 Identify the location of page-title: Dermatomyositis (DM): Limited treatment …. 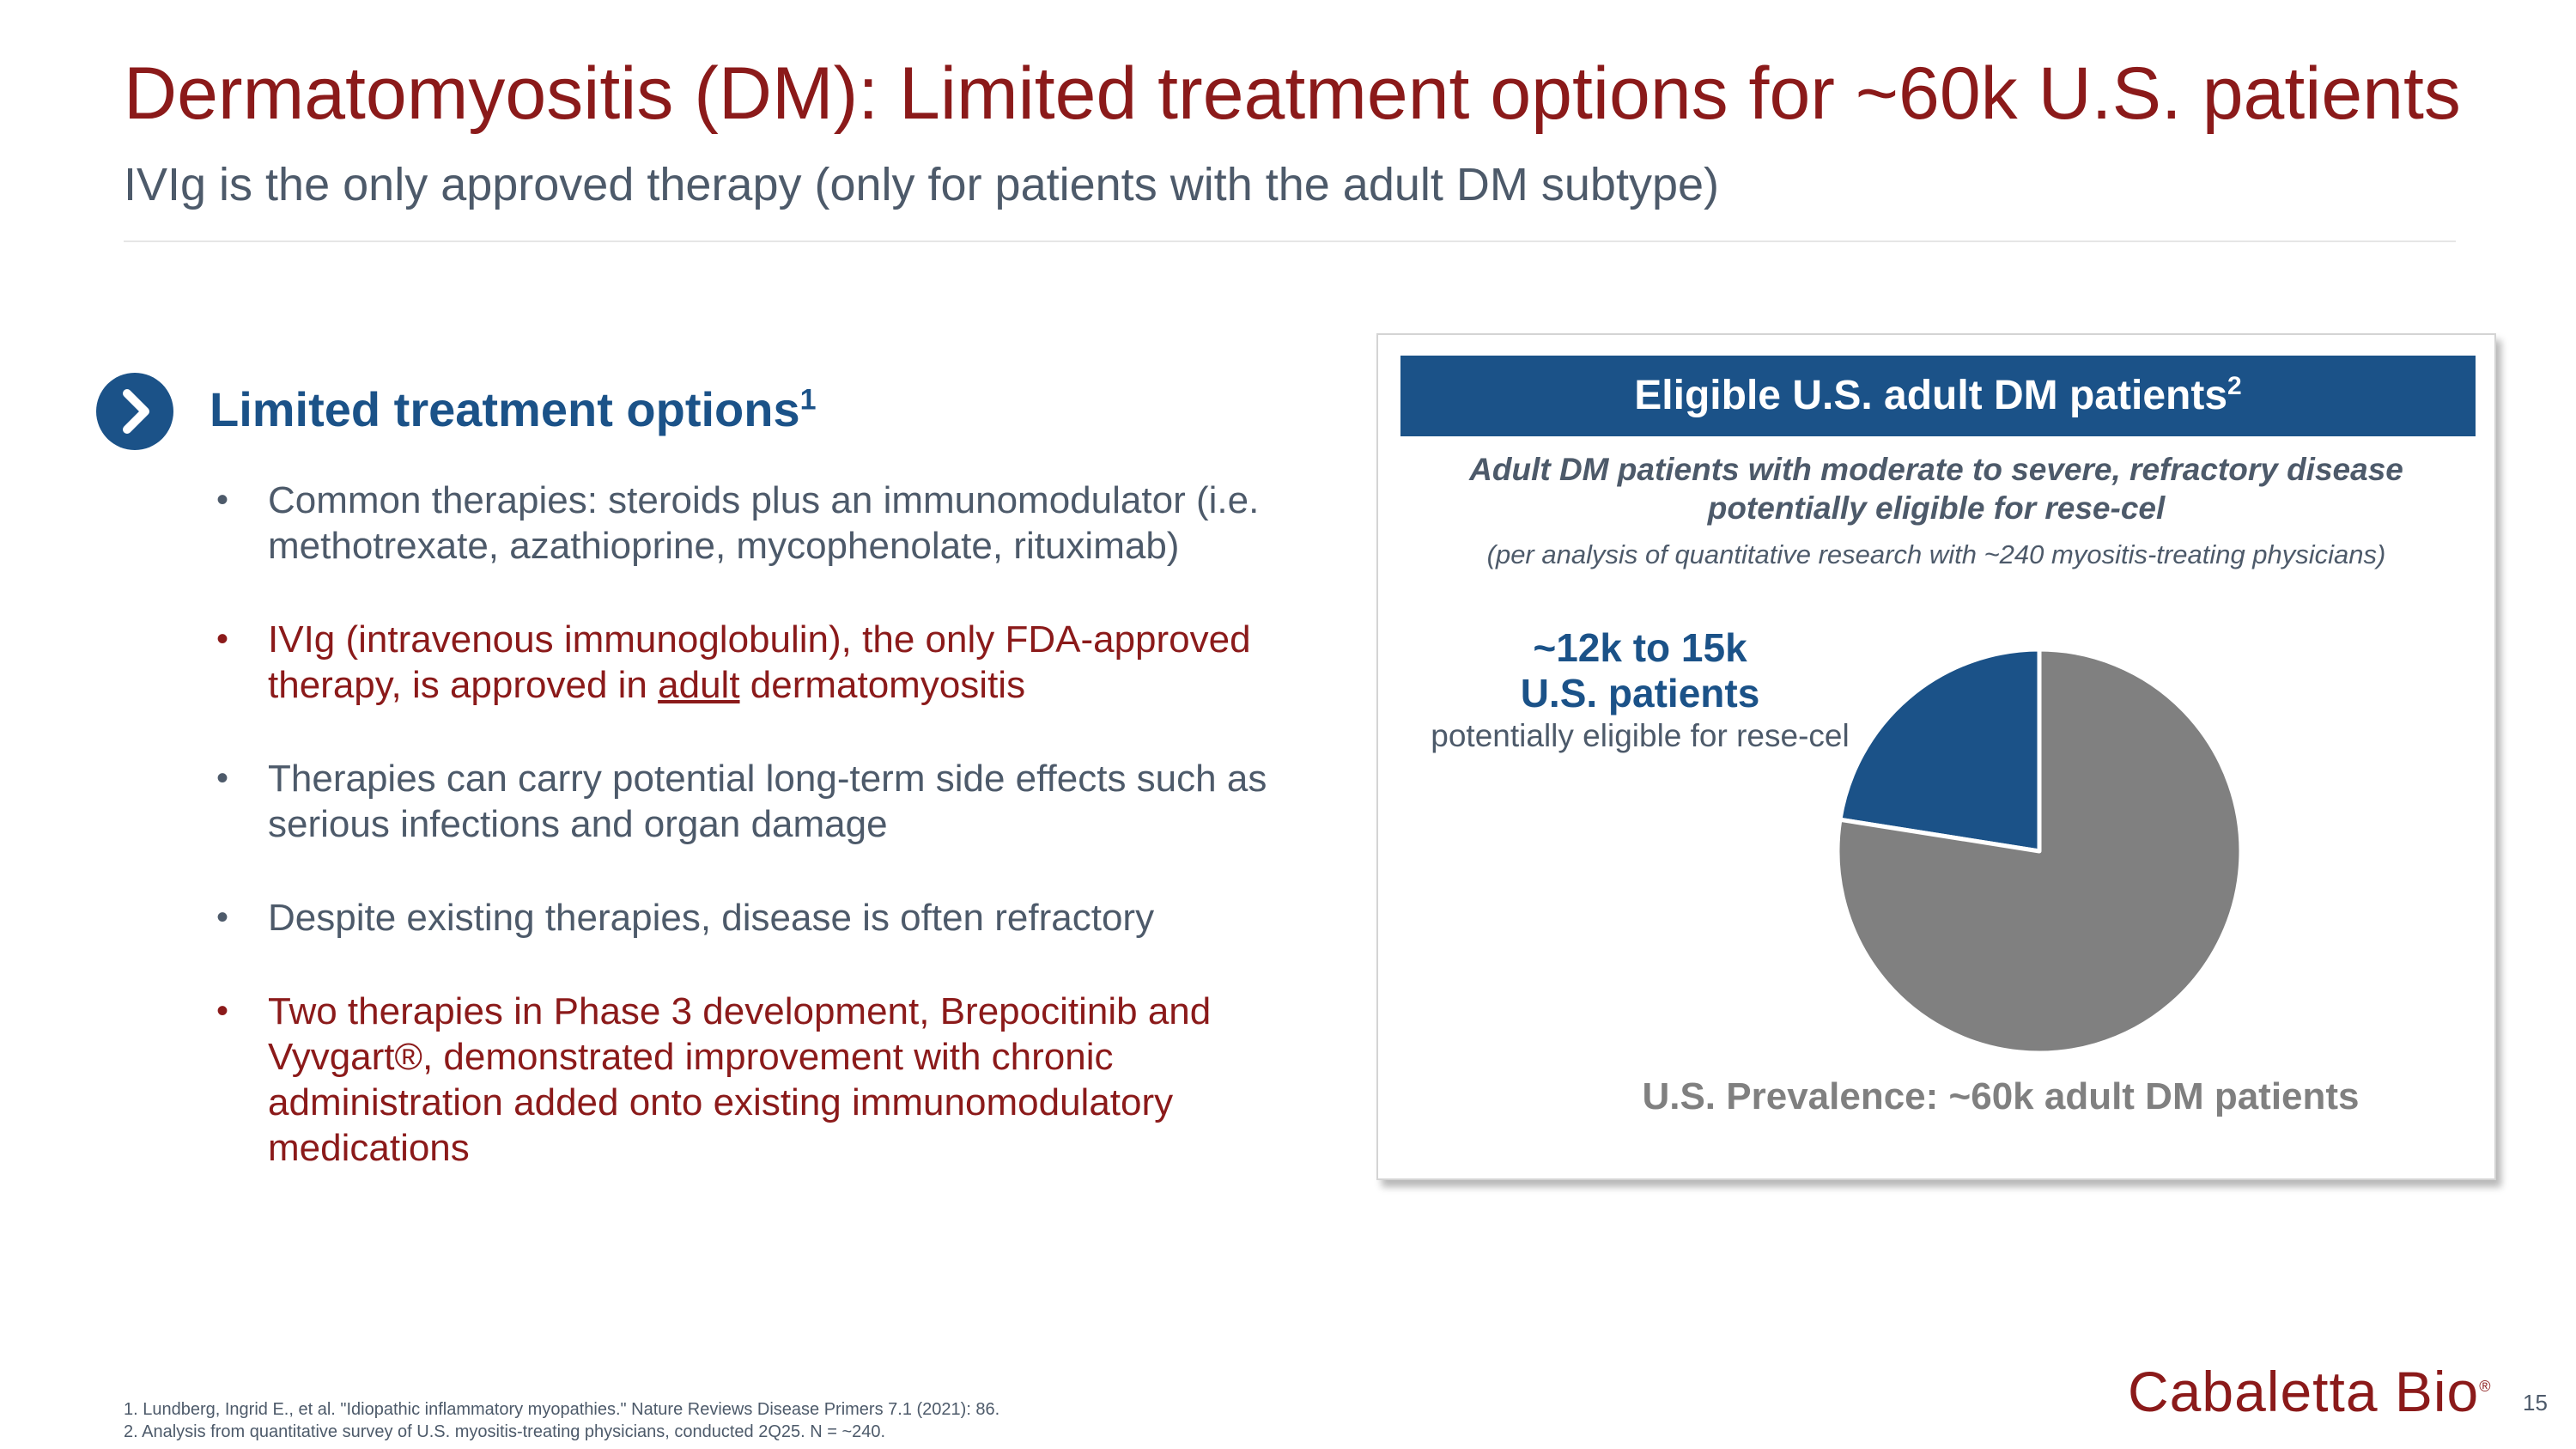
(1292, 93).